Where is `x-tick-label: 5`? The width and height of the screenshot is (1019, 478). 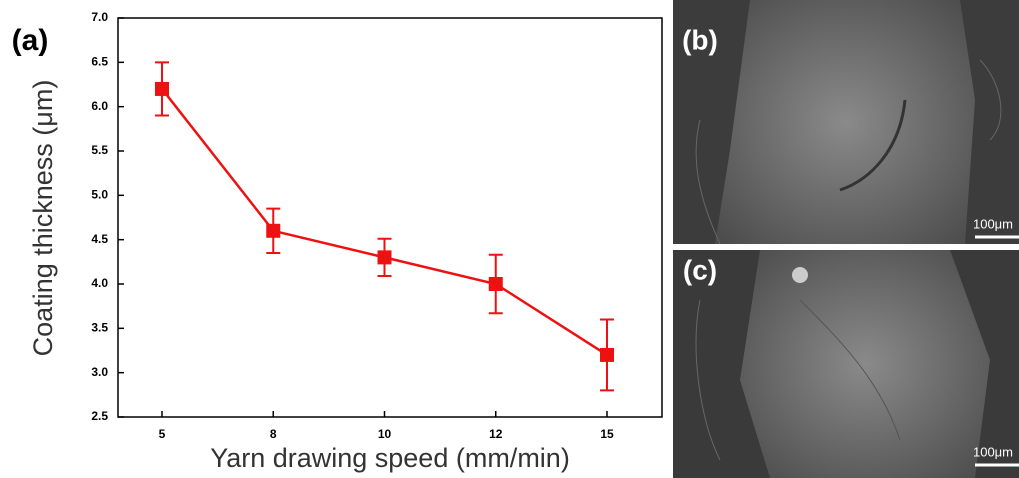
x-tick-label: 5 is located at coordinates (162, 434).